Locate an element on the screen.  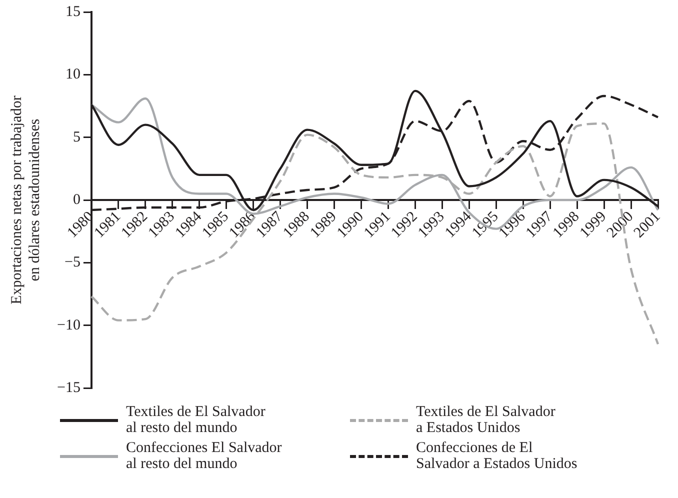
y-tick-label: −15 is located at coordinates (68, 388).